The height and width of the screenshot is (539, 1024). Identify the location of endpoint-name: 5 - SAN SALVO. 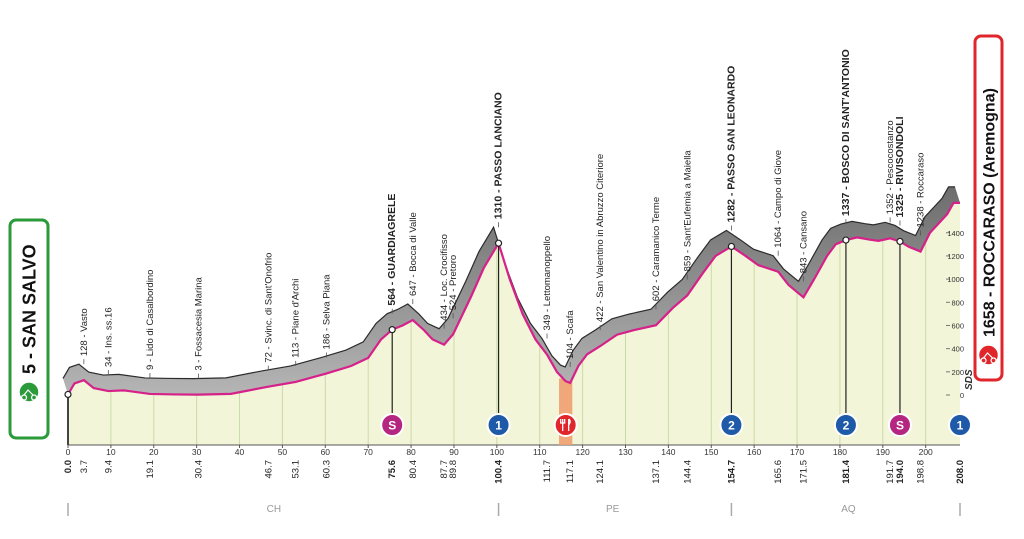
(29, 309).